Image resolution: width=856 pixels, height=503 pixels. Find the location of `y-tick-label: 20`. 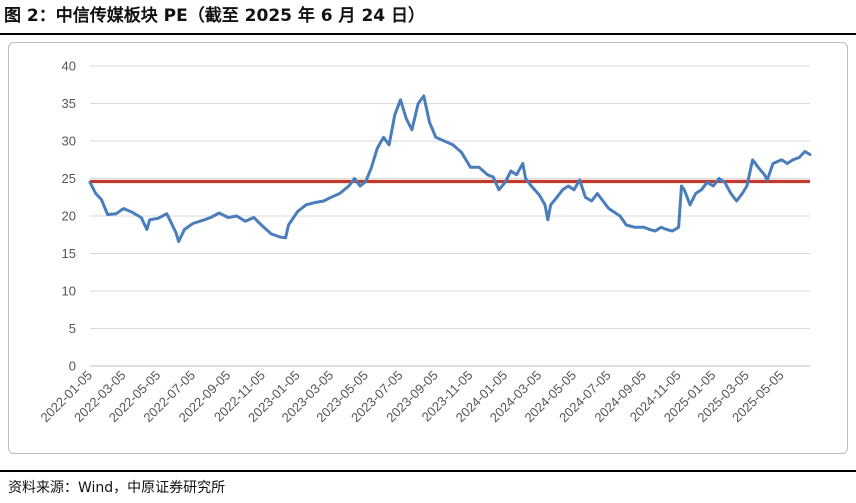

y-tick-label: 20 is located at coordinates (69, 216).